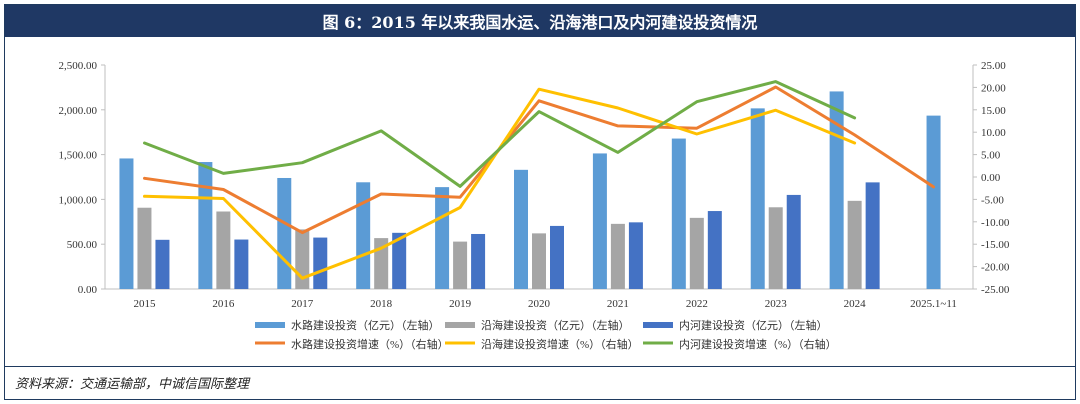  Describe the element at coordinates (933, 202) in the screenshot. I see `bar-waterway-2025.1~11` at that location.